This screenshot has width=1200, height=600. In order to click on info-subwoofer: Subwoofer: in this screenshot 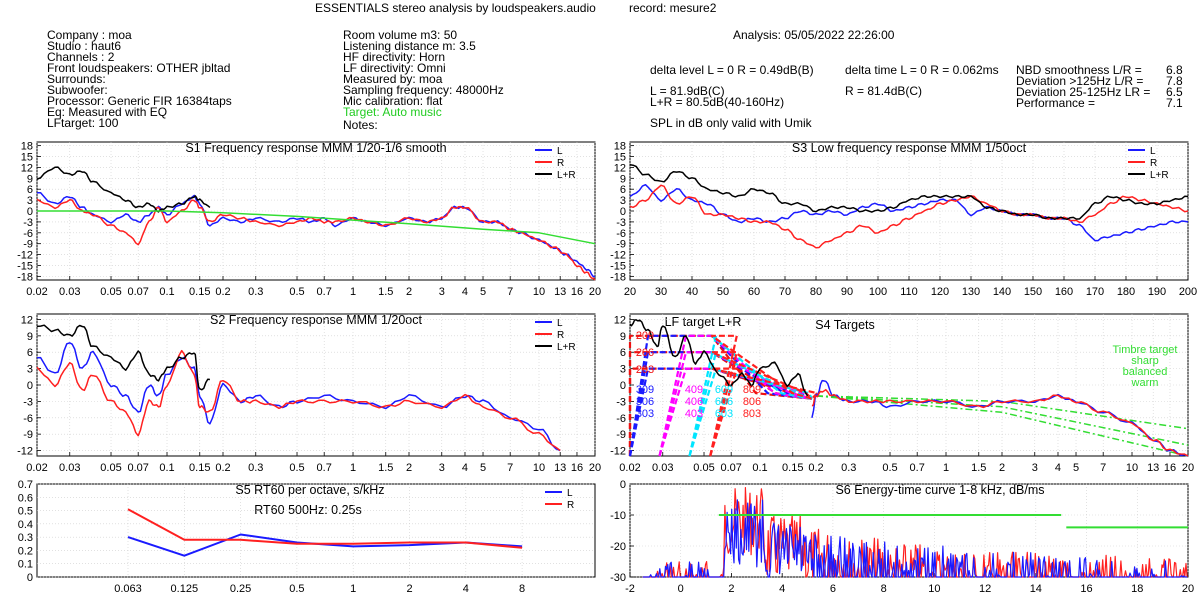, I will do `click(77, 90)`.